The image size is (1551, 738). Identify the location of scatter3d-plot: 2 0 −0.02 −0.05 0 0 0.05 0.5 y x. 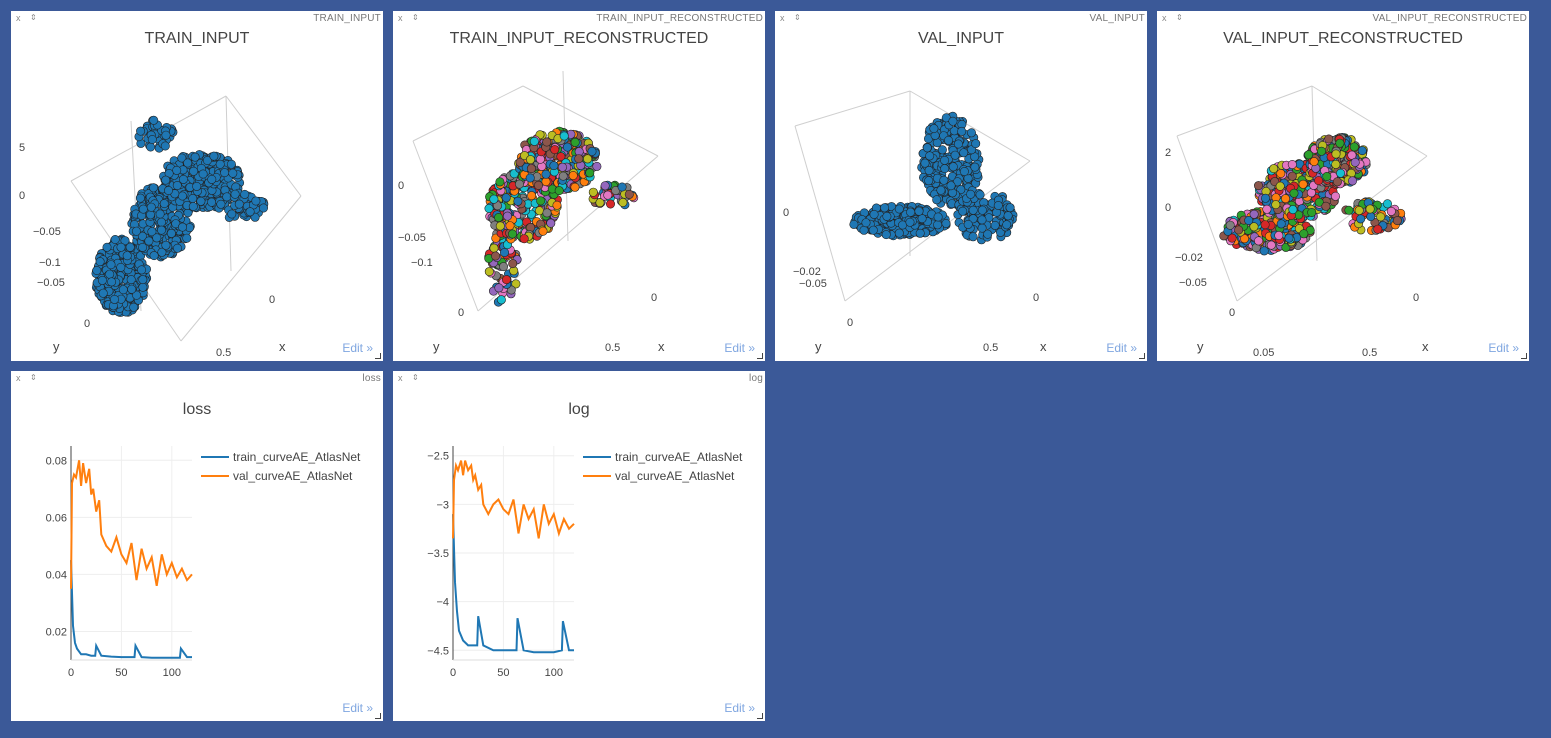
(1343, 186).